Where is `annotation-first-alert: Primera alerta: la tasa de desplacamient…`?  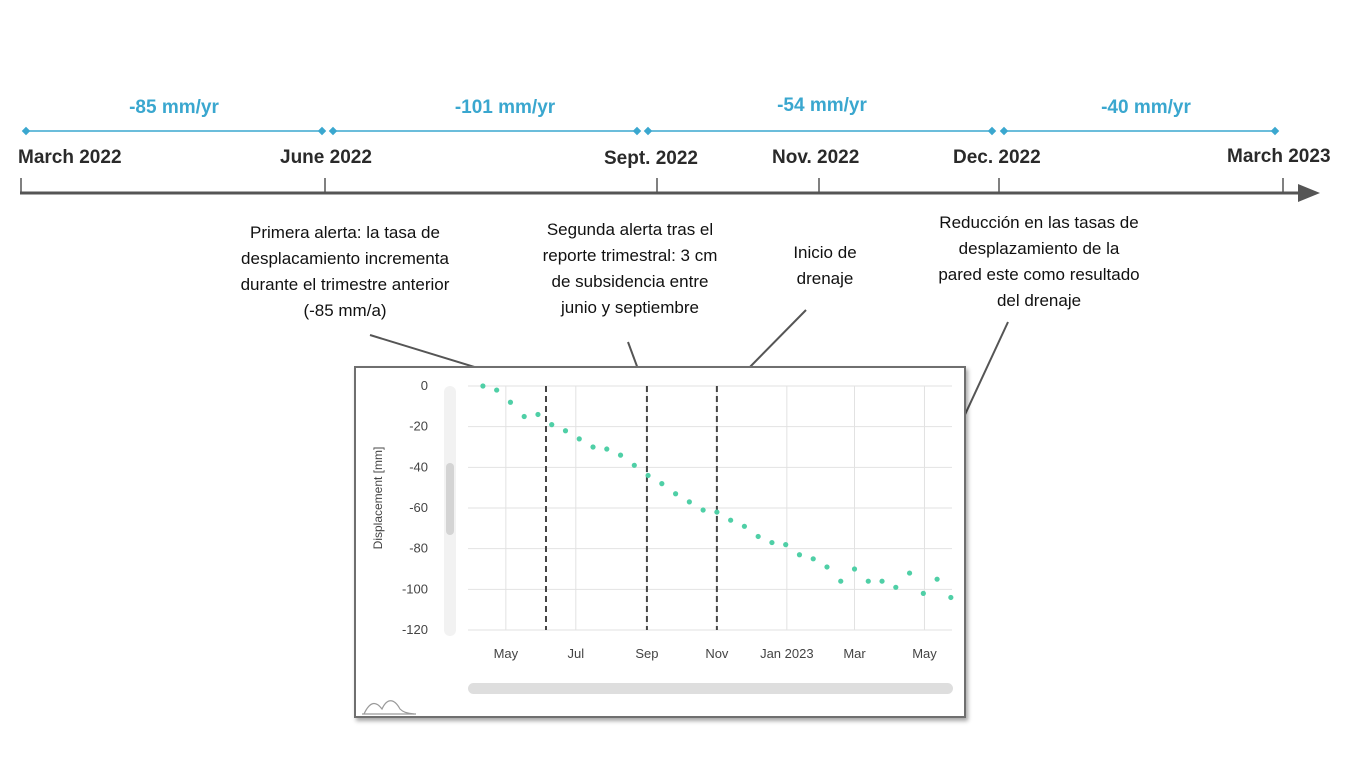 annotation-first-alert: Primera alerta: la tasa de desplacamient… is located at coordinates (345, 271).